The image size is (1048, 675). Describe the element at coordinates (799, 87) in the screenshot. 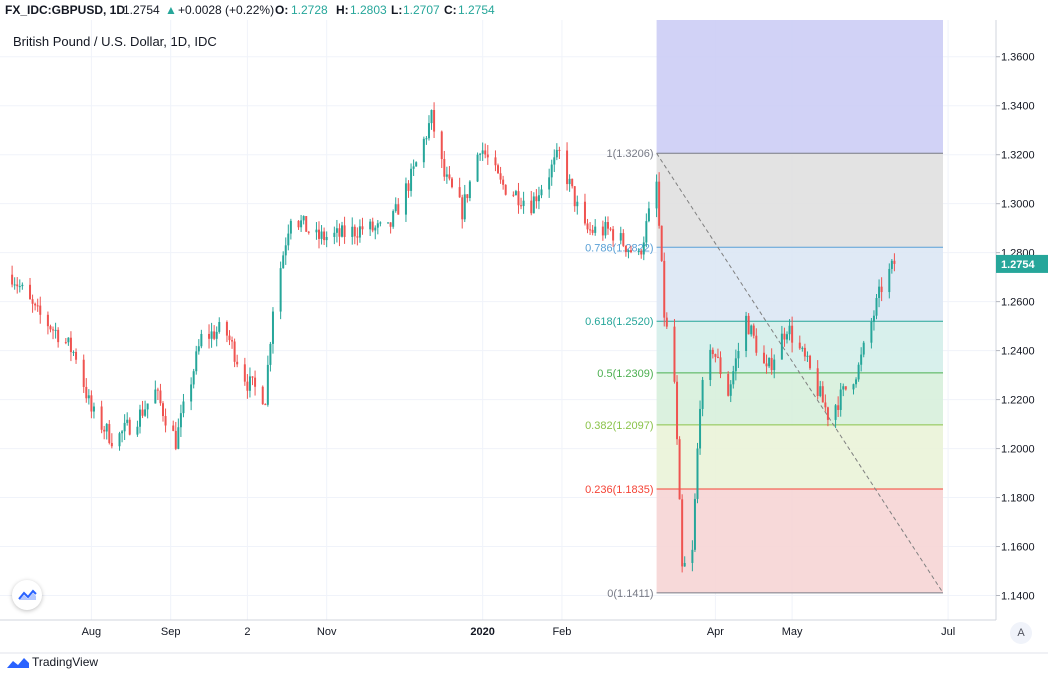

I see `fib-extension-zone` at that location.